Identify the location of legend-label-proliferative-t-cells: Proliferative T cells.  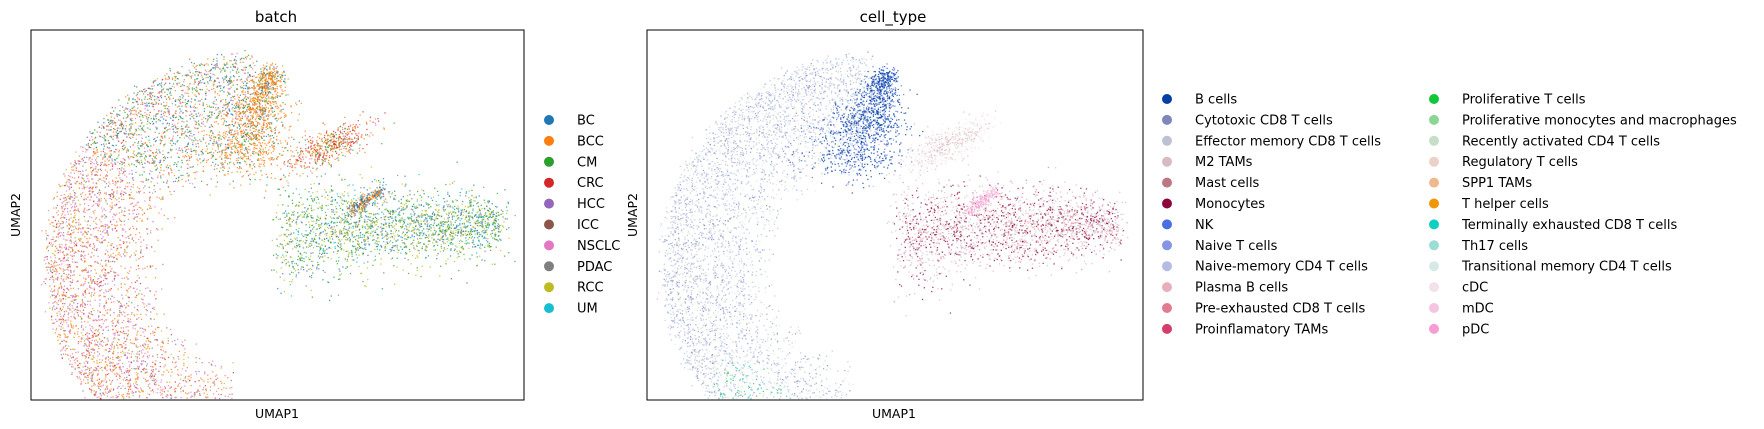
(1524, 100).